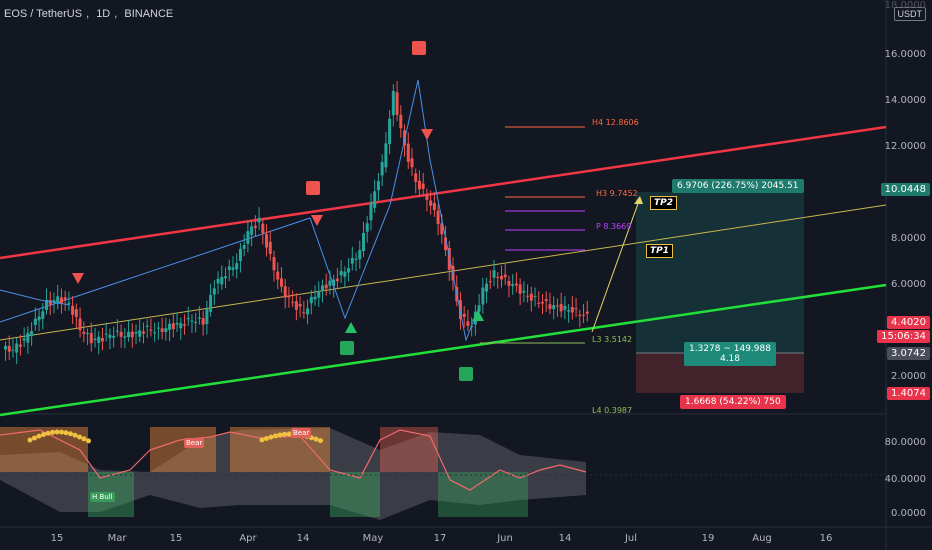 This screenshot has height=550, width=932. What do you see at coordinates (908, 322) in the screenshot?
I see `last-price-tag: 4.4020` at bounding box center [908, 322].